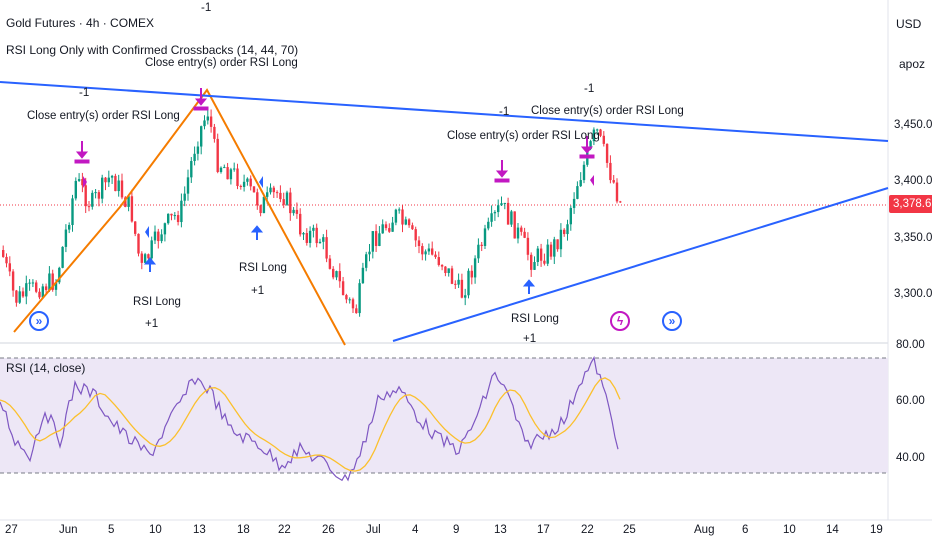 Image resolution: width=932 pixels, height=550 pixels. I want to click on rsi-ma-line, so click(310, 424).